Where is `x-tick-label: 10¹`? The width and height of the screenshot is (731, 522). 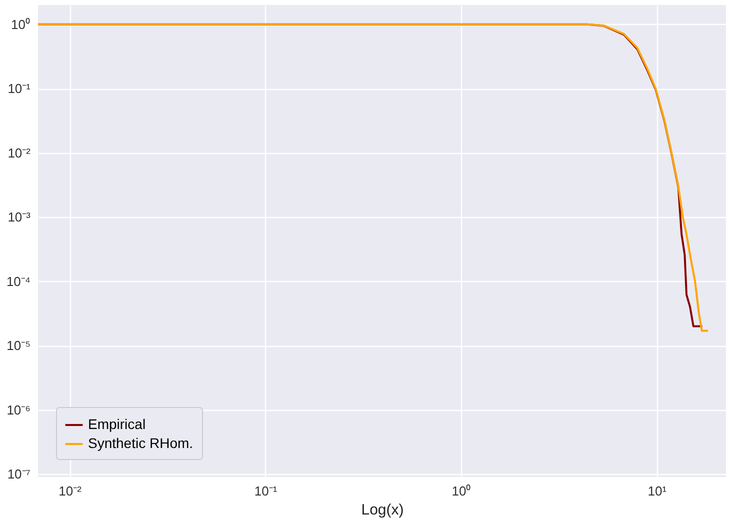 x-tick-label: 10¹ is located at coordinates (658, 491).